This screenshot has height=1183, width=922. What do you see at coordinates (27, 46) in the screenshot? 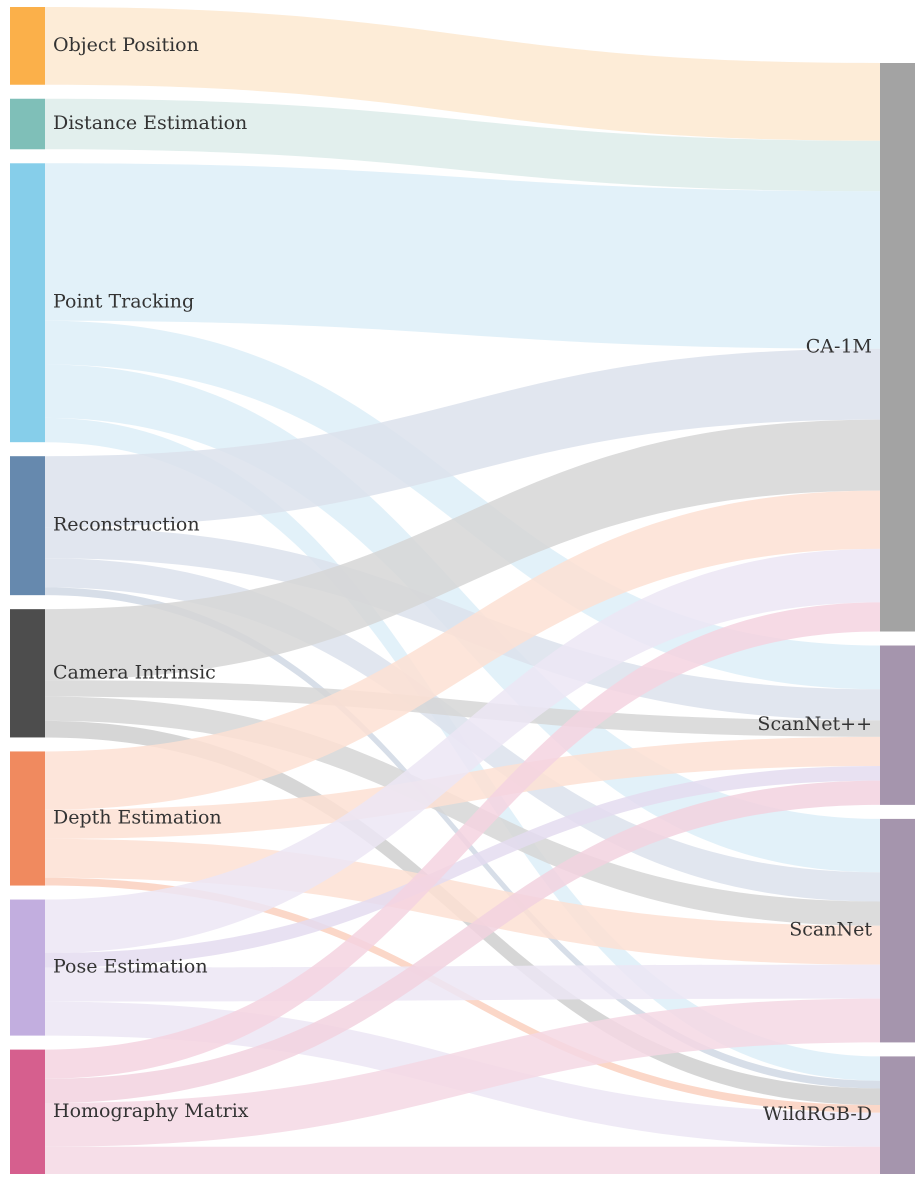
I see `source-node-object_position` at bounding box center [27, 46].